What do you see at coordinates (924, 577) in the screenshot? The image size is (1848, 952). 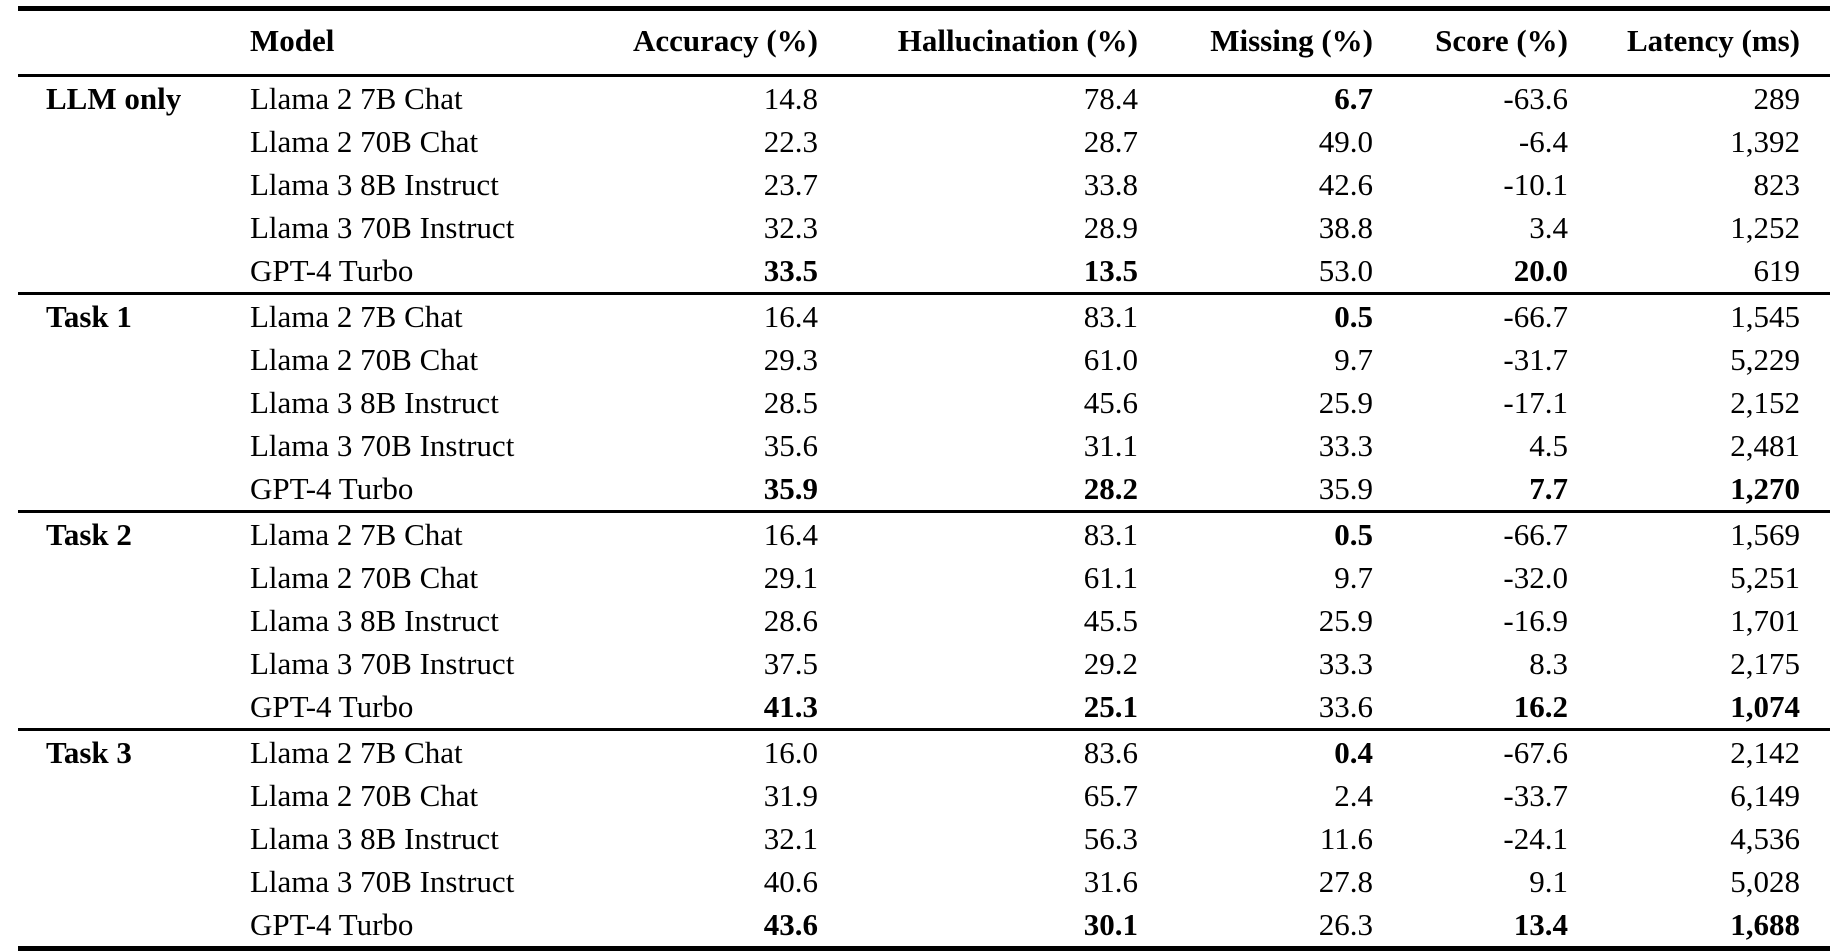 I see `table-row: Llama 2 70B Chat 29.1 61.1 9.7 -32.0 5,251` at bounding box center [924, 577].